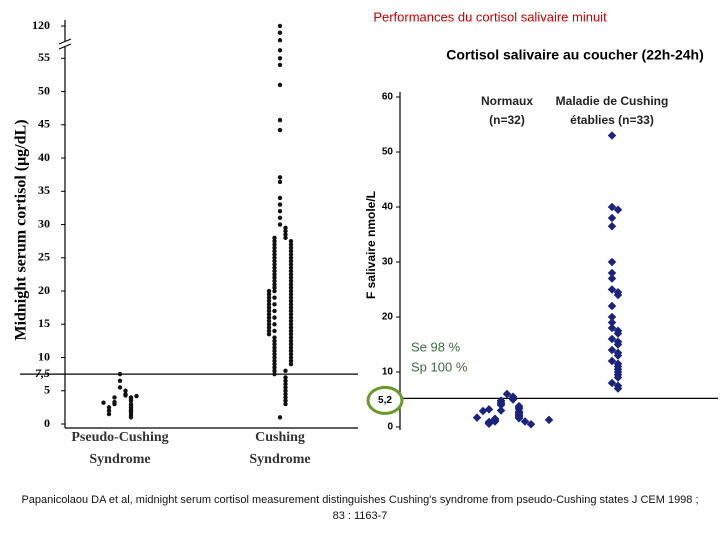  What do you see at coordinates (42, 373) in the screenshot?
I see `y-tick-label: 7,5` at bounding box center [42, 373].